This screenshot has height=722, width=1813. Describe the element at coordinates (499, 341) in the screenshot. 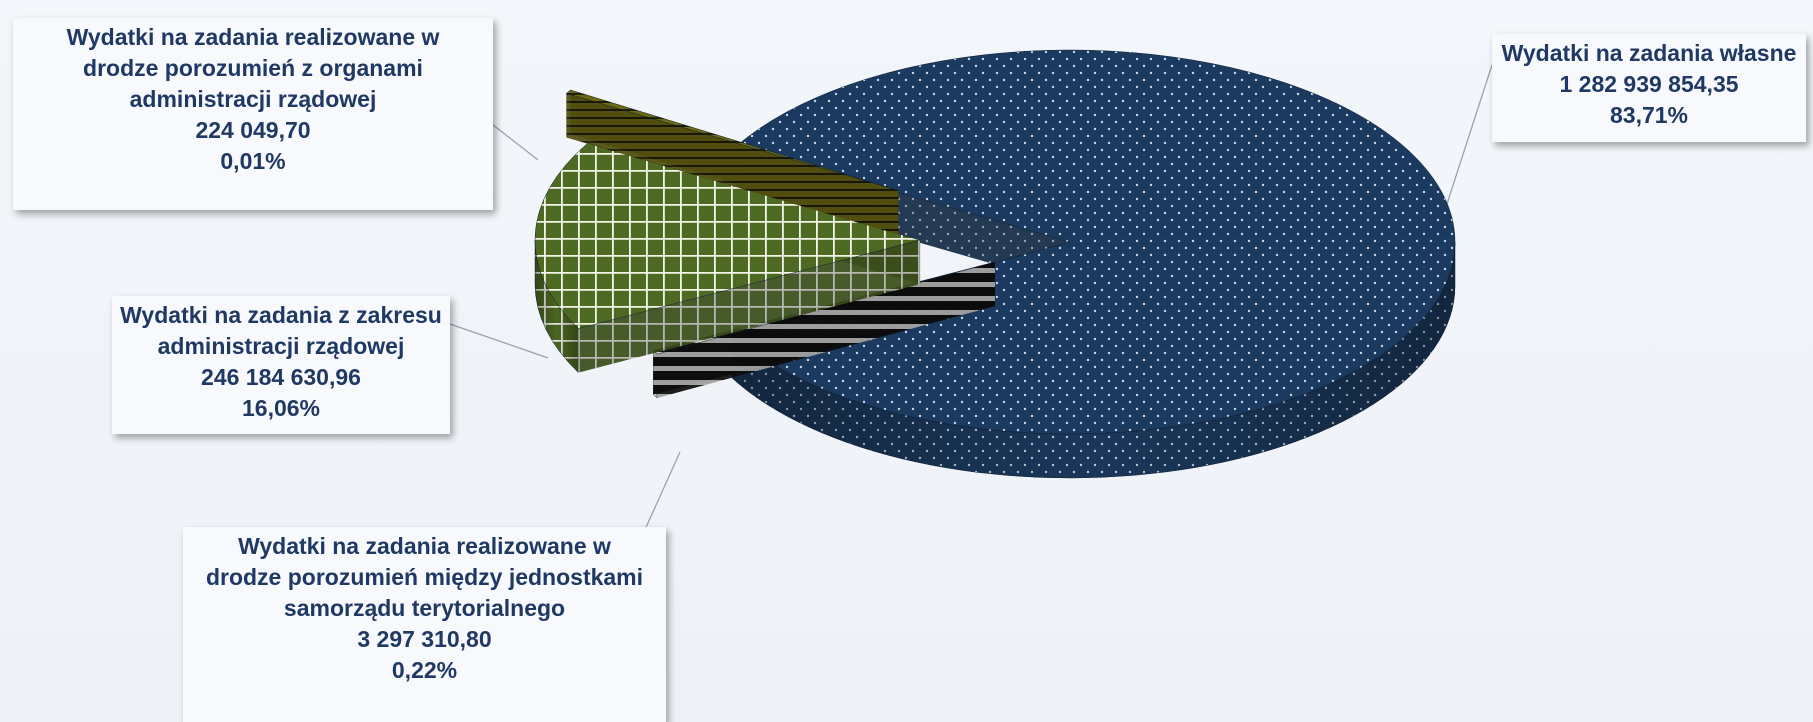

I see `leader-gov-tasks` at that location.